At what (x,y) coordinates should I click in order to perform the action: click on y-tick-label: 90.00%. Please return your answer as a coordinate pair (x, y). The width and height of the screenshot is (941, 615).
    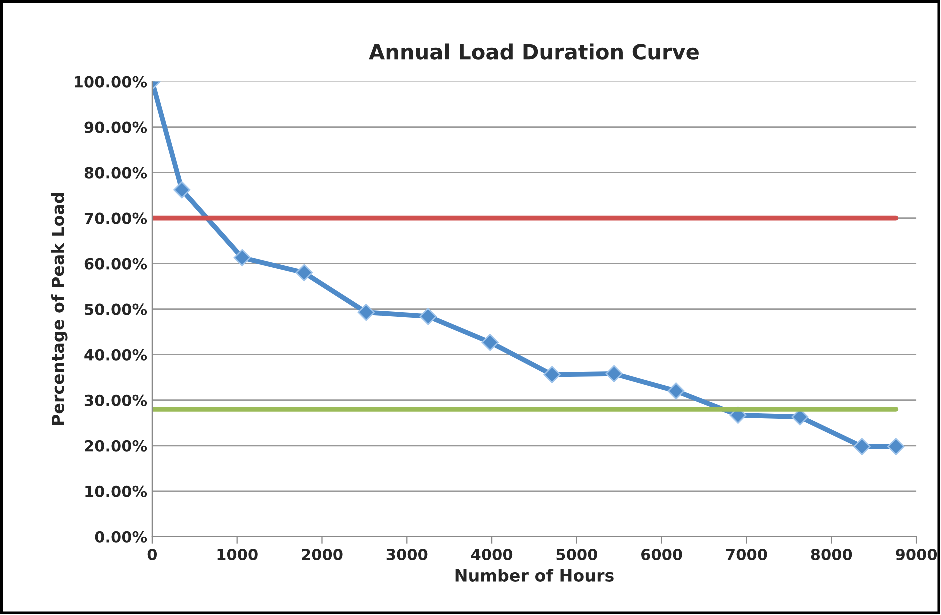
    Looking at the image, I should click on (116, 128).